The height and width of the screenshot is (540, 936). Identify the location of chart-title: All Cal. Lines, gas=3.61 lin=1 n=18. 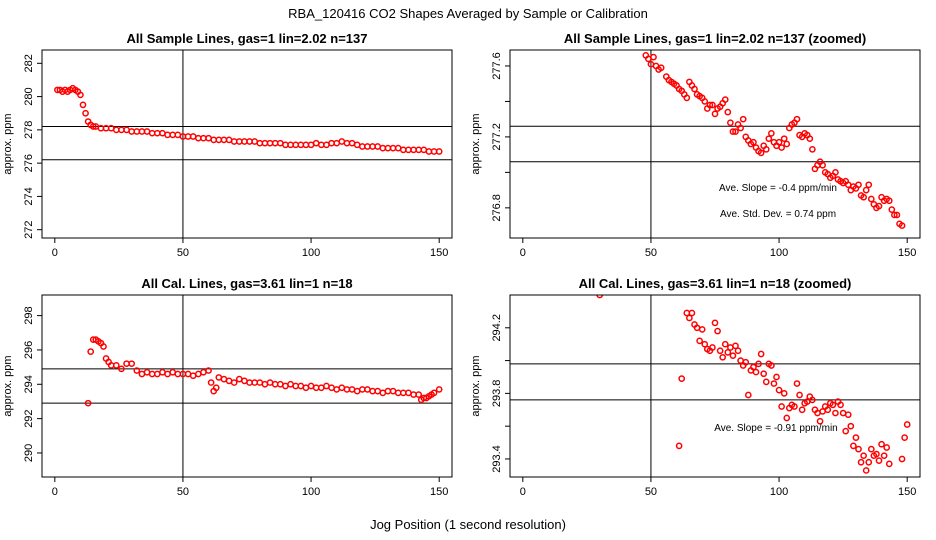
(246, 283).